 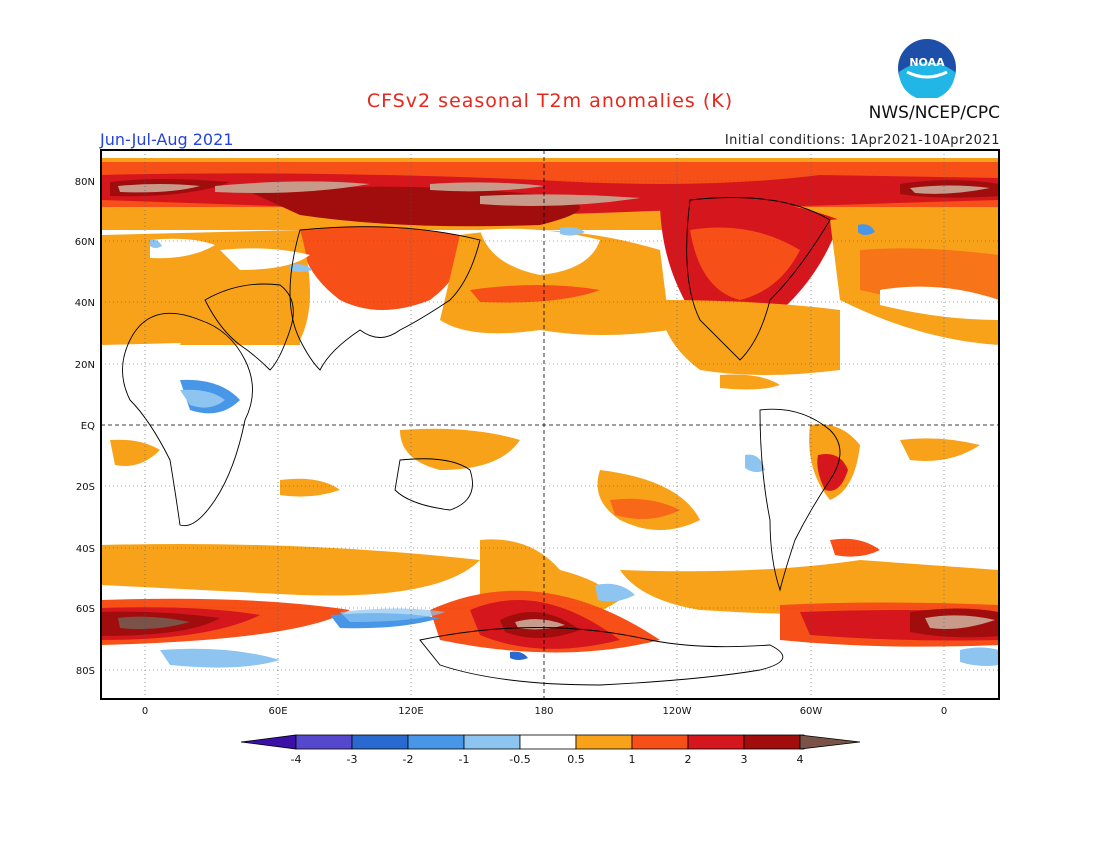 What do you see at coordinates (167, 139) in the screenshot?
I see `season-label: Jun-Jul-Aug 2021` at bounding box center [167, 139].